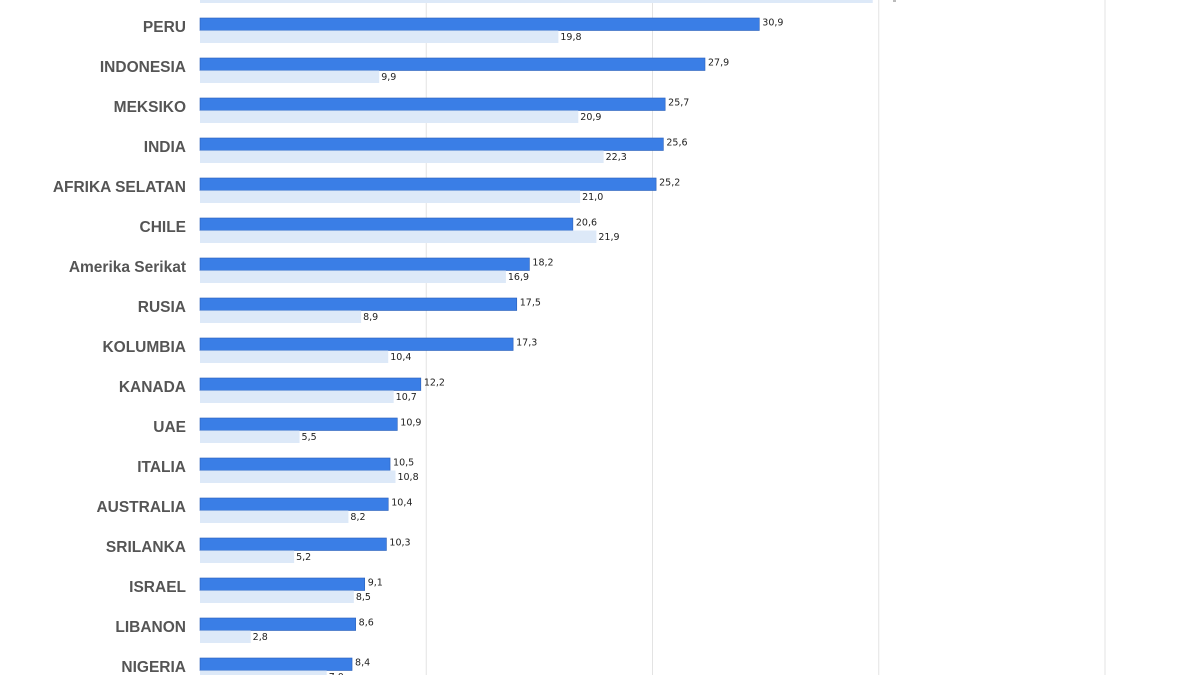  Describe the element at coordinates (366, 623) in the screenshot. I see `value-label-series1: 8,6` at that location.